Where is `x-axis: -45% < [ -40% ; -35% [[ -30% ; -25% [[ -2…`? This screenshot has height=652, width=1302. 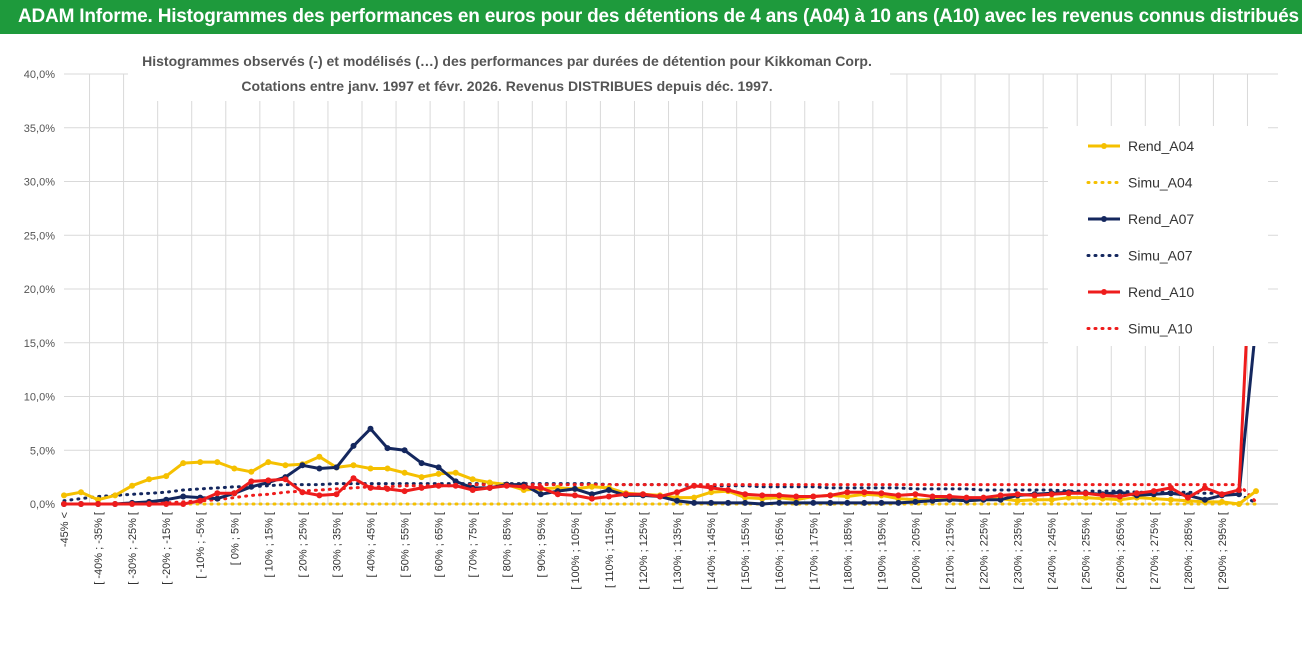
x-axis: -45% < [ -40% ; -35% [[ -30% ; -25% [[ -2… is located at coordinates (668, 546).